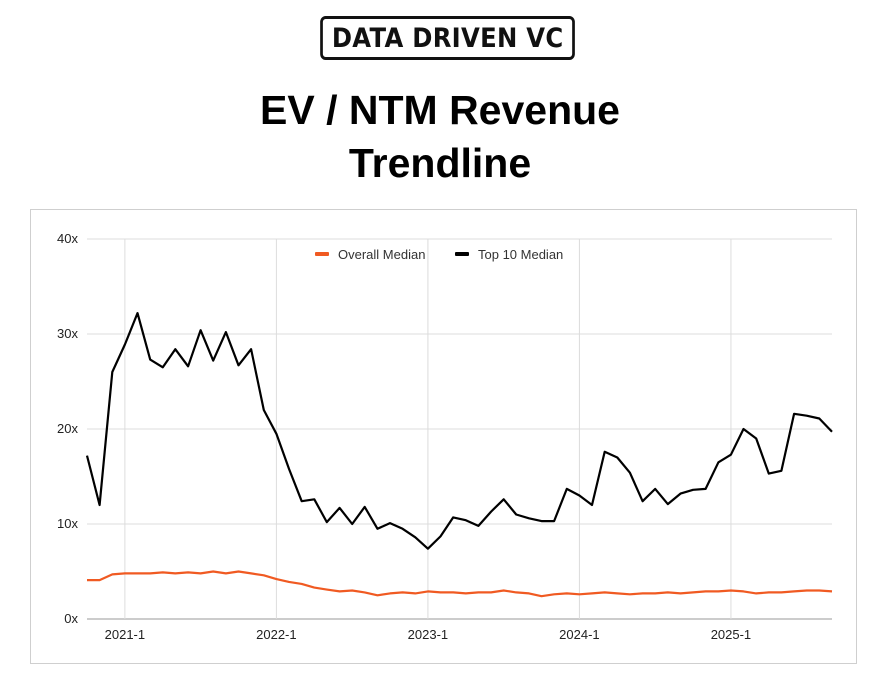  What do you see at coordinates (67, 238) in the screenshot?
I see `y-tick-label: 40x` at bounding box center [67, 238].